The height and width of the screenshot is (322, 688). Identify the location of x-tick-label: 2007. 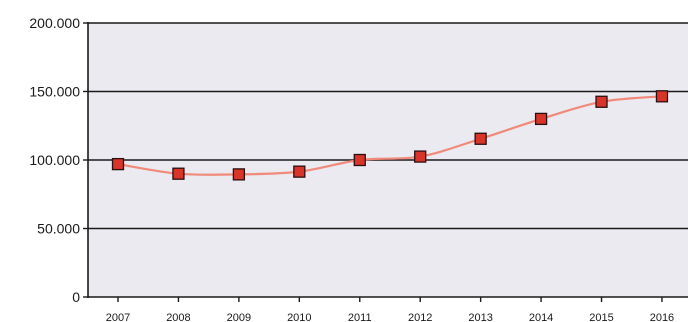
(118, 317).